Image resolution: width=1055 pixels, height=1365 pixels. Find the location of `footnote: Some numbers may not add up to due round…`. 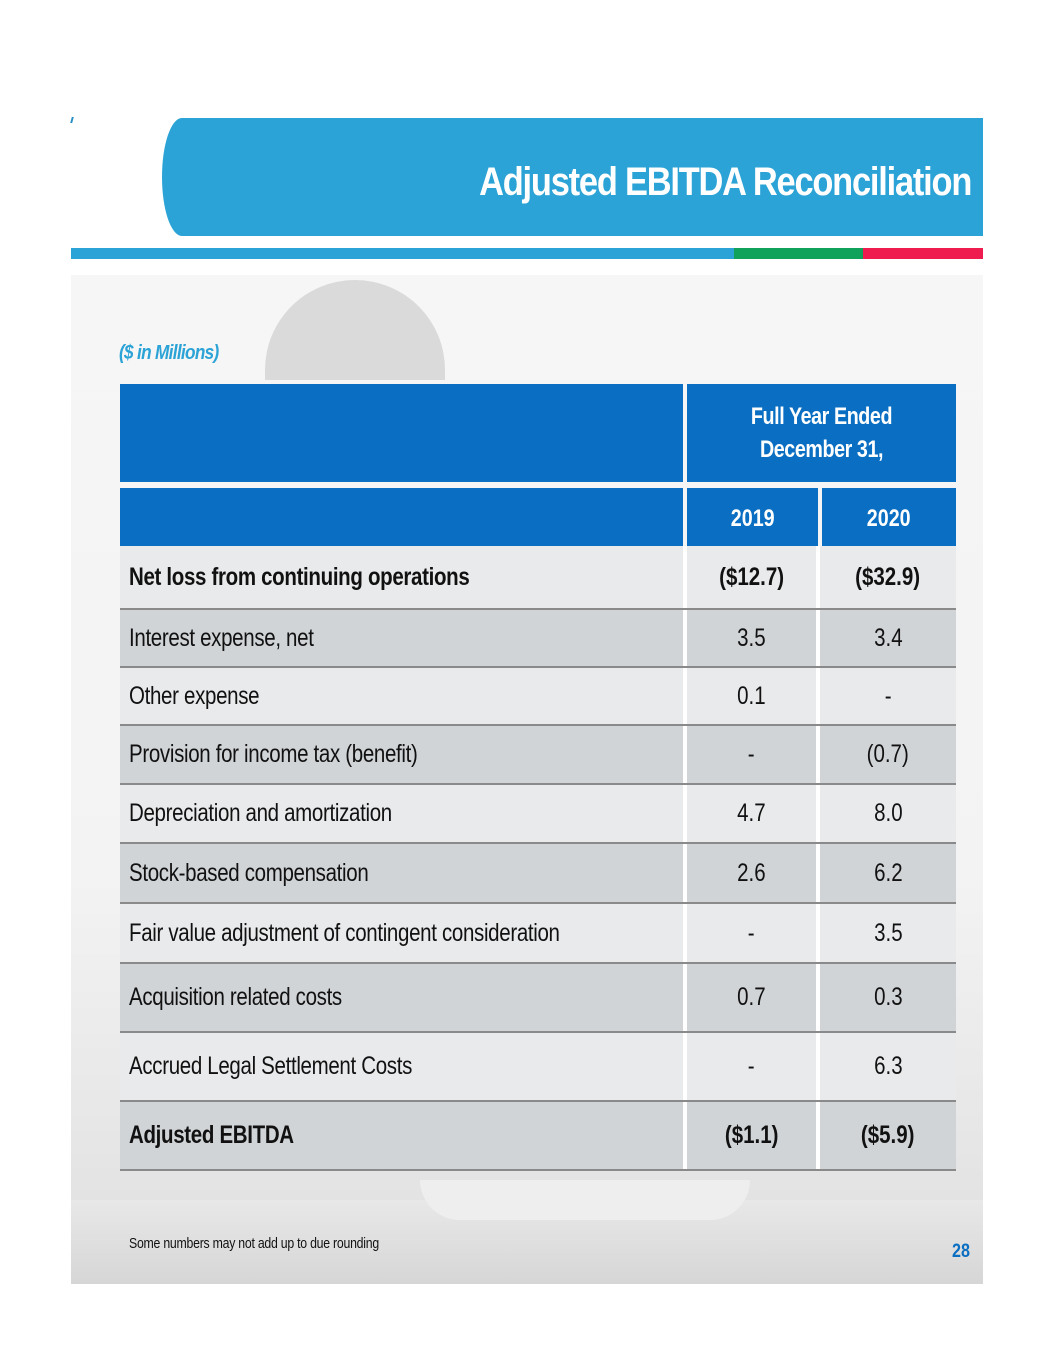

footnote: Some numbers may not add up to due round… is located at coordinates (254, 1243).